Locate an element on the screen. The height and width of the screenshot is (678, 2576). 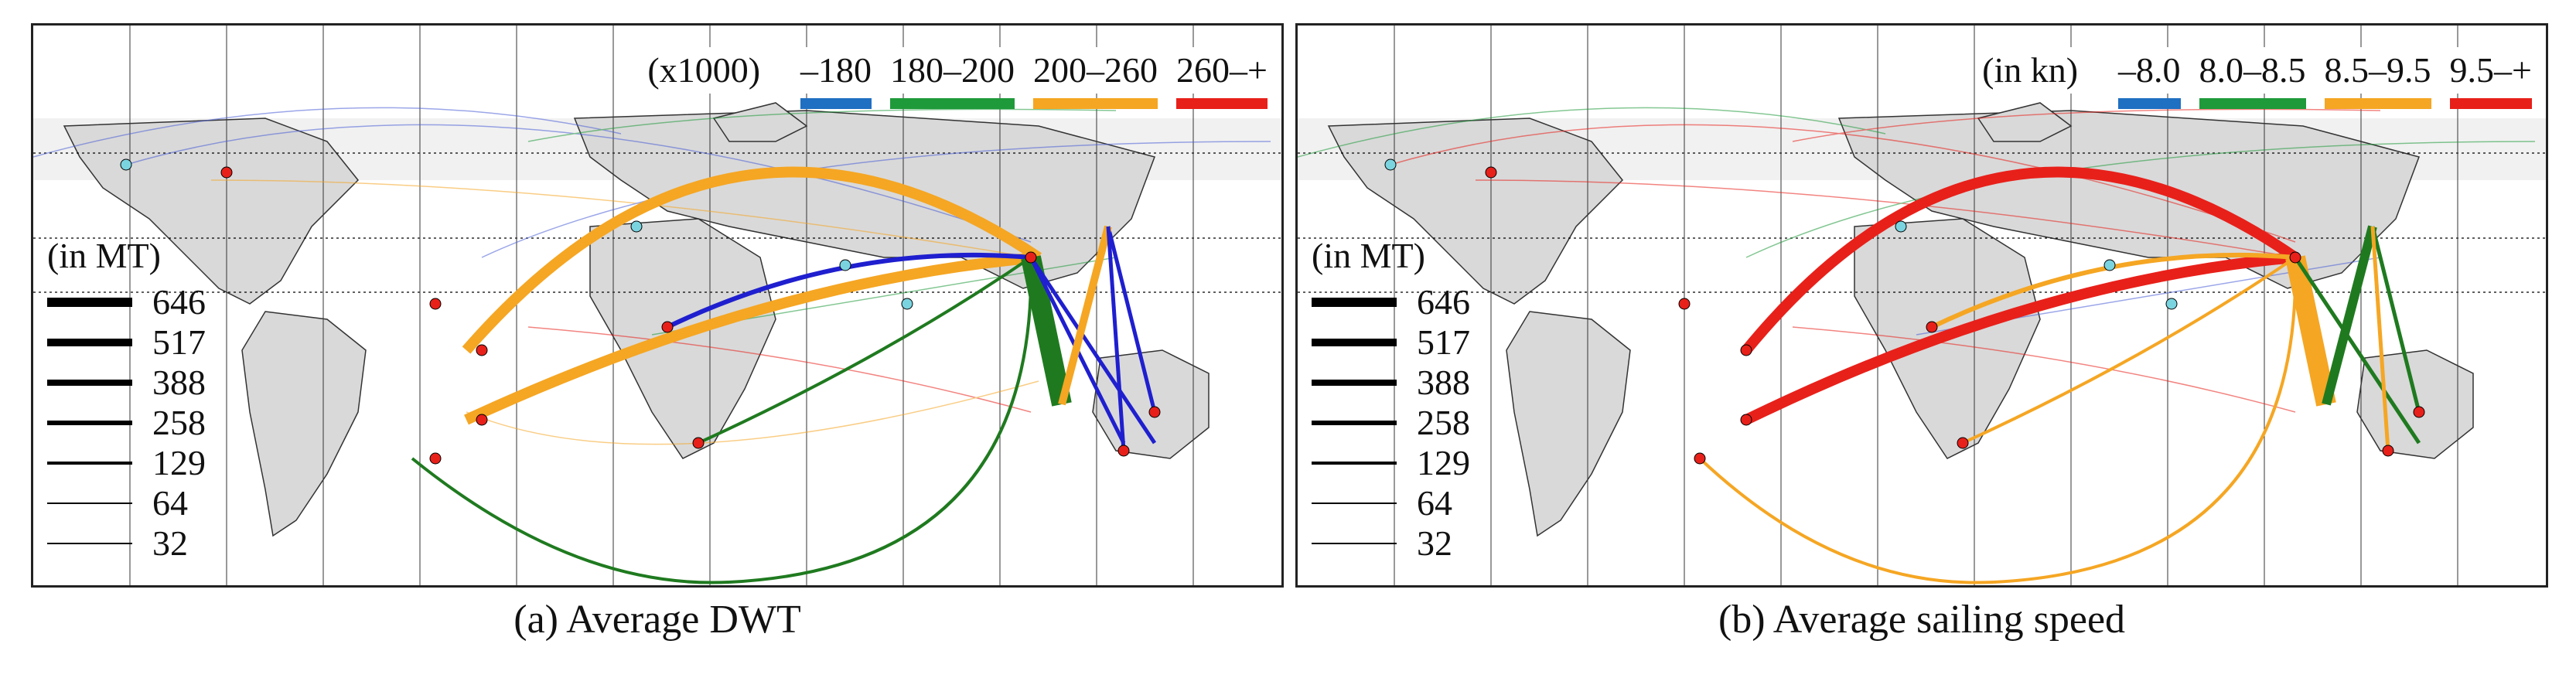
caption-average-dwt: (a) Average DWT is located at coordinates (657, 620).